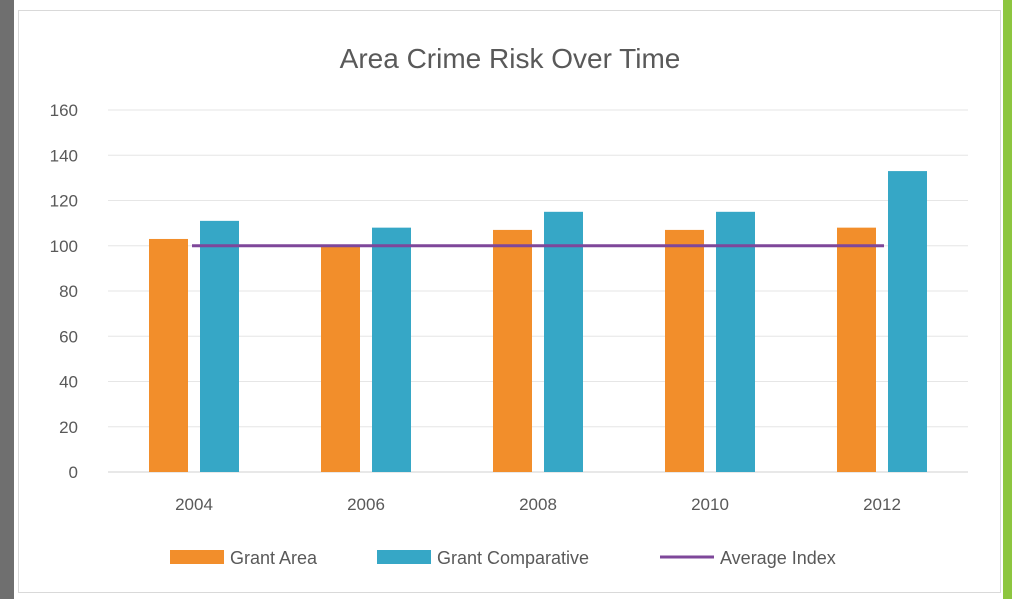 This screenshot has width=1012, height=599. What do you see at coordinates (64, 155) in the screenshot?
I see `y-tick-label: 140` at bounding box center [64, 155].